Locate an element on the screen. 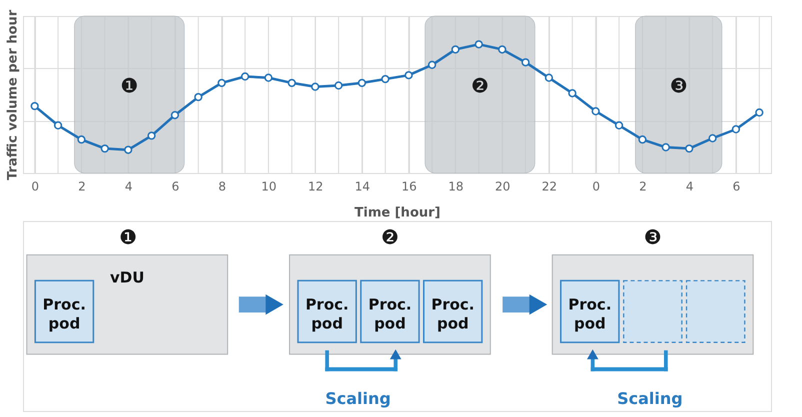  x-tick-label: 20 is located at coordinates (502, 187).